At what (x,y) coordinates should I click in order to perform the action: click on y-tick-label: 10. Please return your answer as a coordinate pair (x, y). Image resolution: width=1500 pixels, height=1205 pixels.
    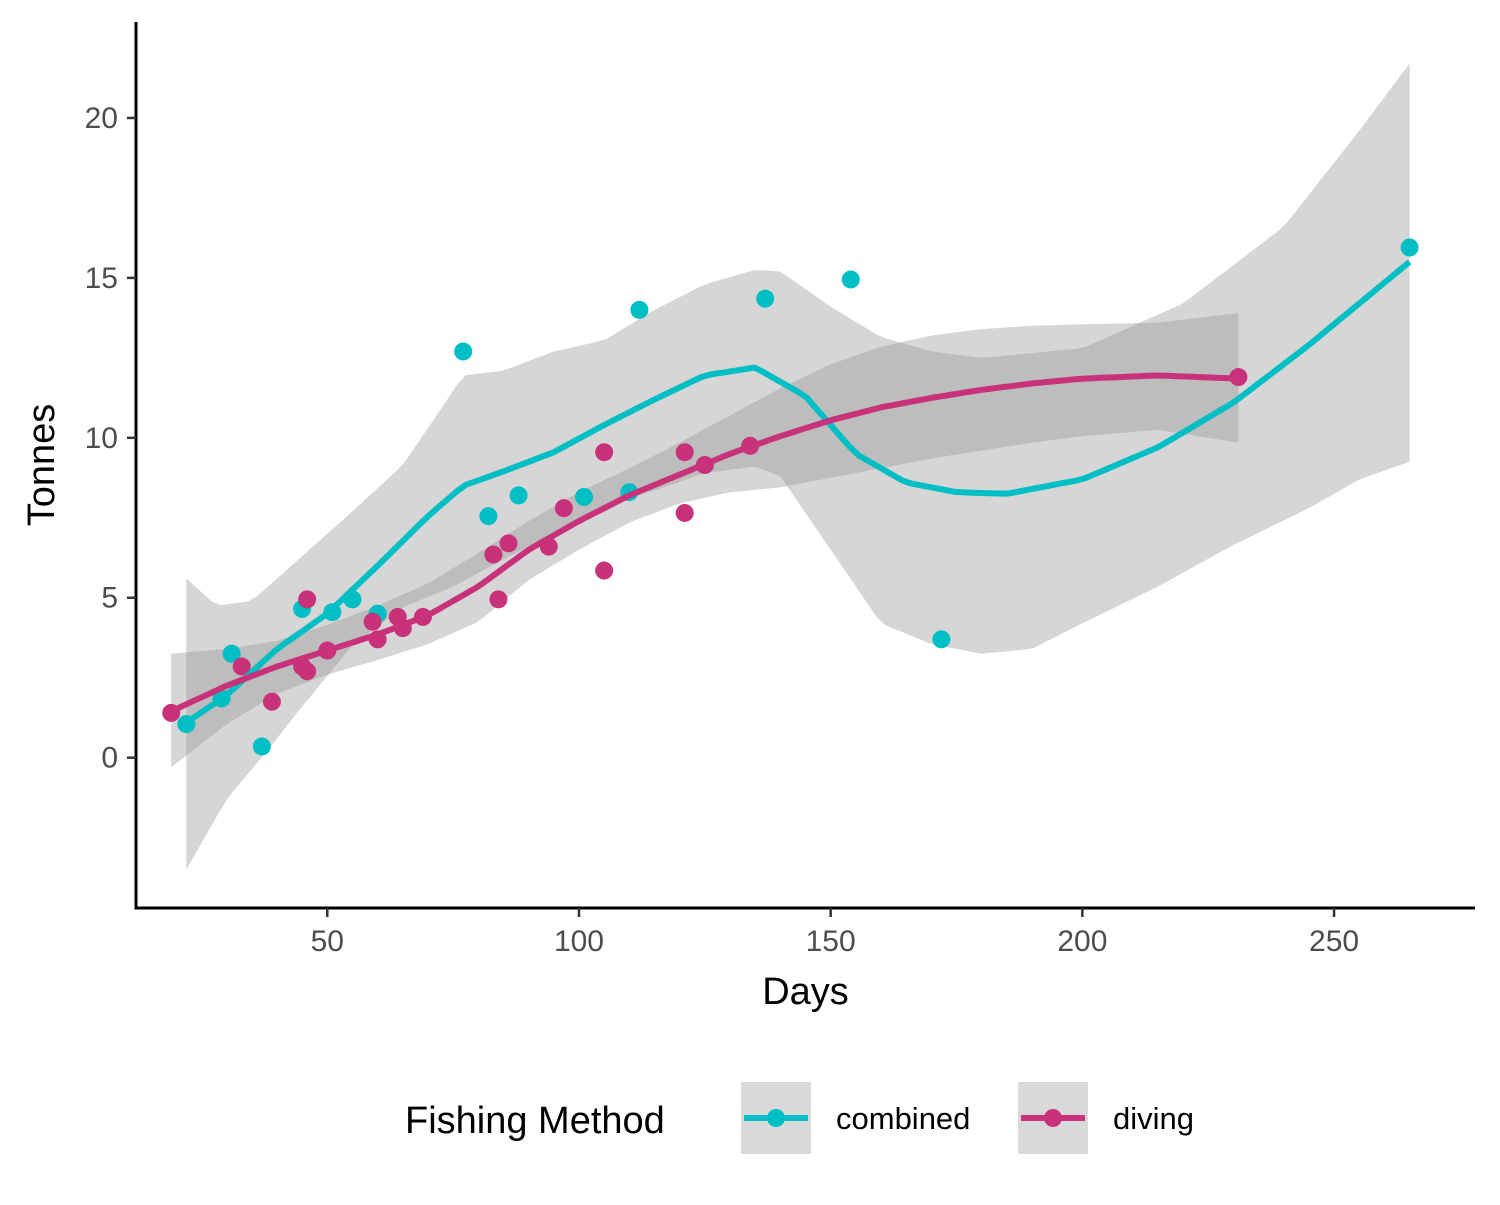
    Looking at the image, I should click on (101, 438).